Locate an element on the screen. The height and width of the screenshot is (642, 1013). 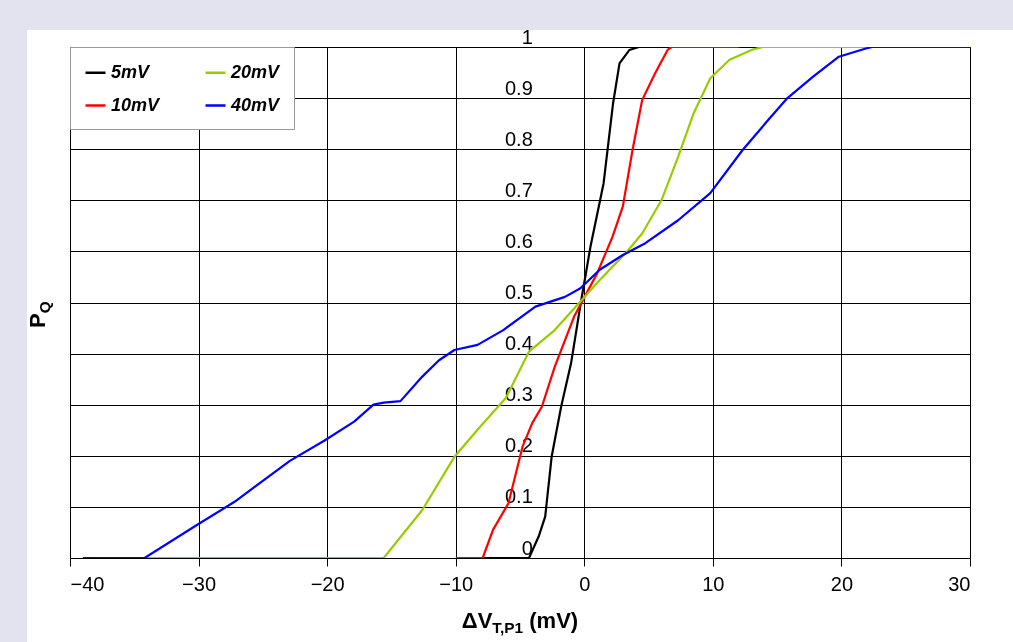
y-tick-label: 0 is located at coordinates (527, 547).